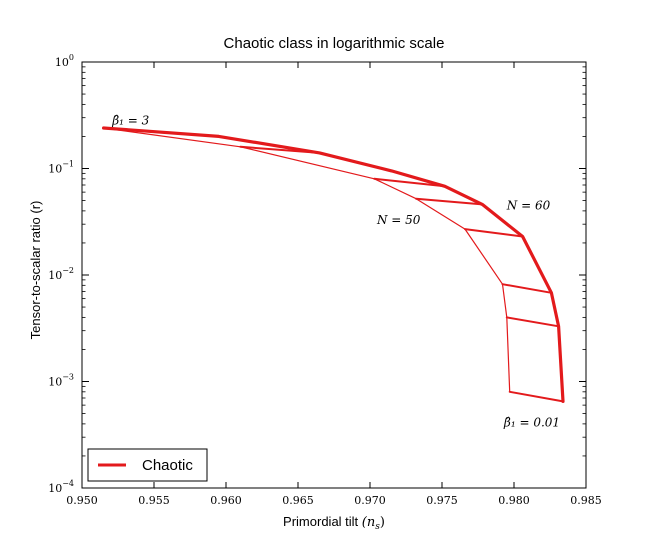 This screenshot has width=654, height=545. Describe the element at coordinates (61, 274) in the screenshot. I see `y-tick-label-2: 10⁻²` at that location.